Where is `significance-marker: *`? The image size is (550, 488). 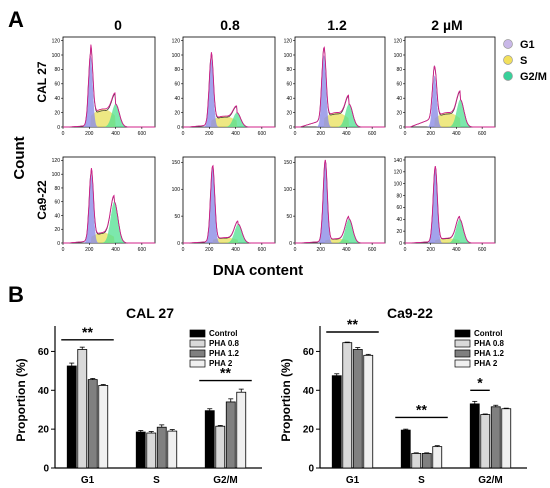 significance-marker: * is located at coordinates (480, 382).